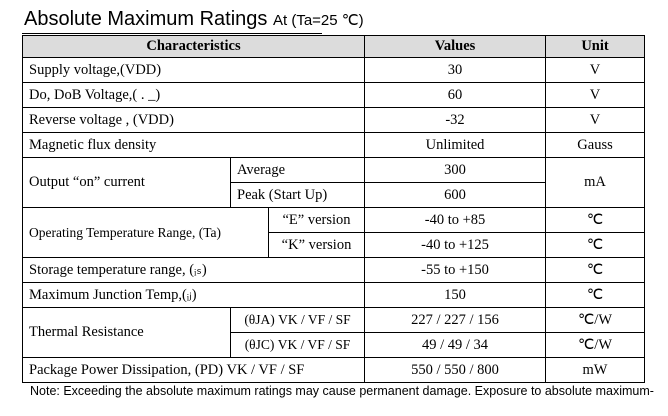  Describe the element at coordinates (455, 270) in the screenshot. I see `cell: -55 to +150` at that location.